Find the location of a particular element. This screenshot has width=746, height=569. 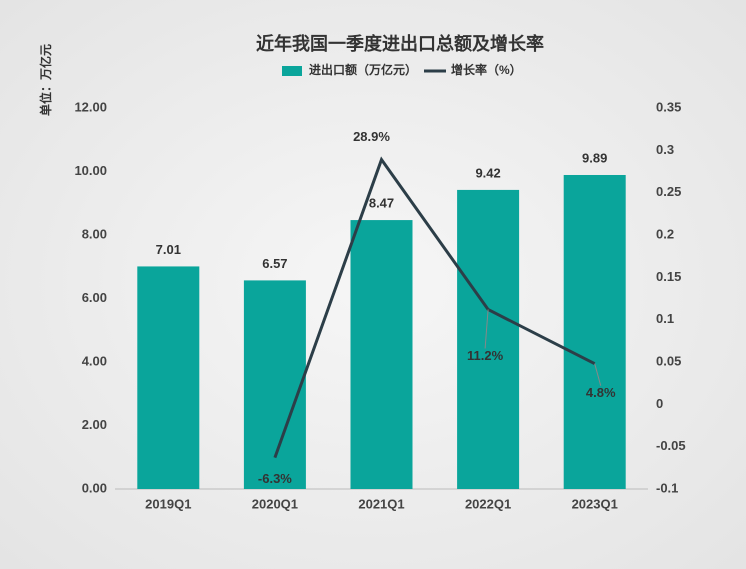

y-tick-label: 6.00 is located at coordinates (94, 297).